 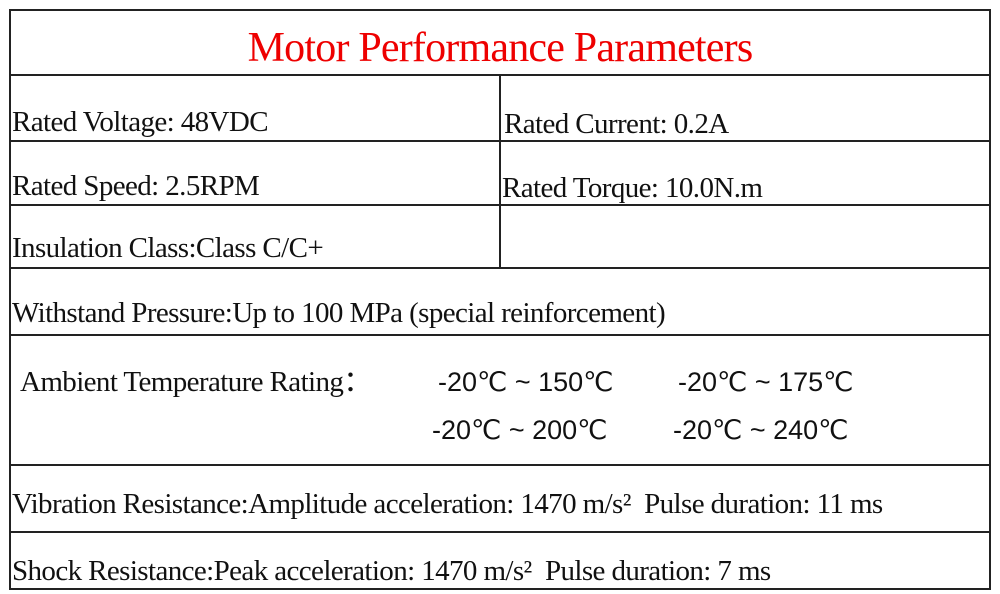 I want to click on cell: Insulation Class:Class C/C+, so click(x=168, y=248).